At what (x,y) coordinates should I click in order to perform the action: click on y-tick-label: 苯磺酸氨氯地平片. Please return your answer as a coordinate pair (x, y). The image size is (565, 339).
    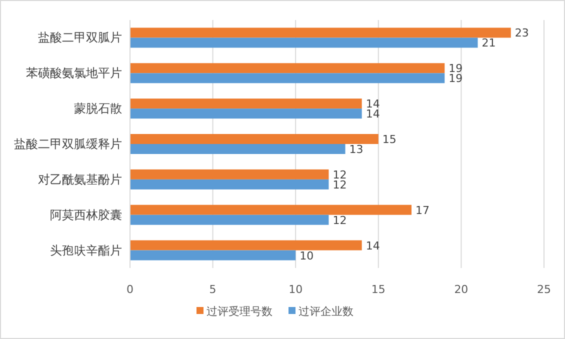
    Looking at the image, I should click on (74, 73).